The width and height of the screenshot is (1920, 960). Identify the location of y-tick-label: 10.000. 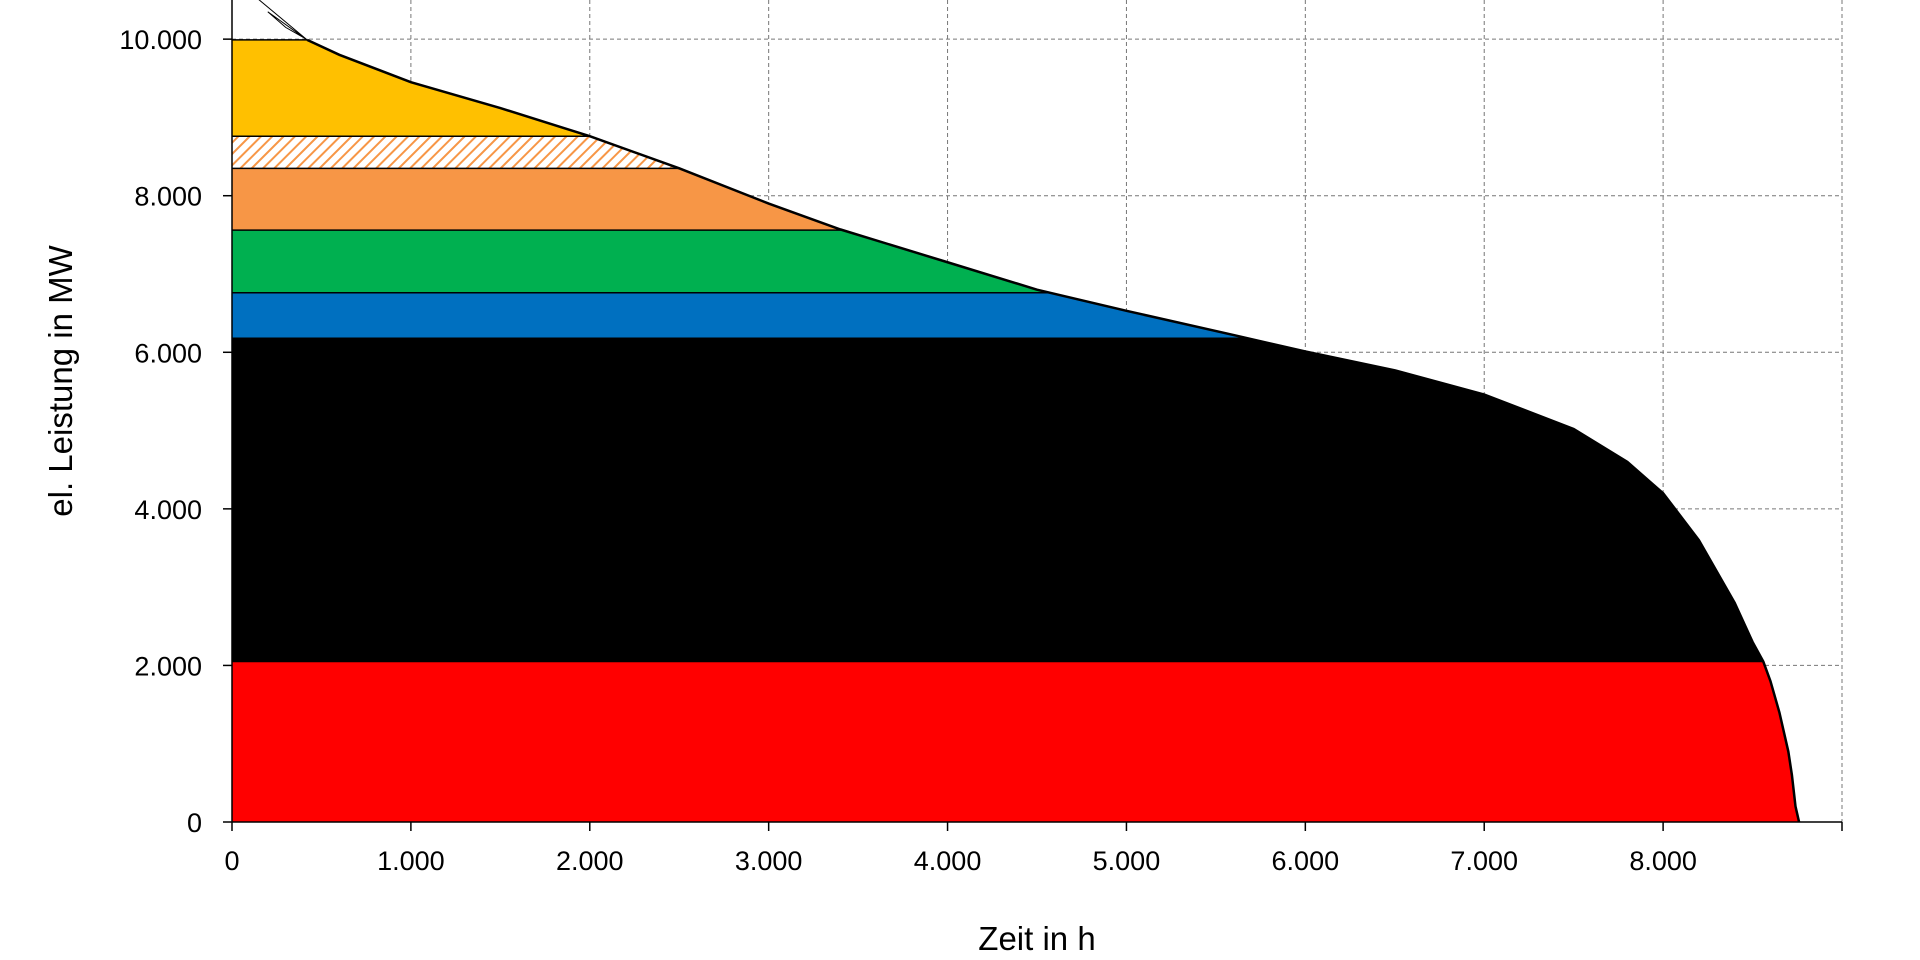
(160, 40).